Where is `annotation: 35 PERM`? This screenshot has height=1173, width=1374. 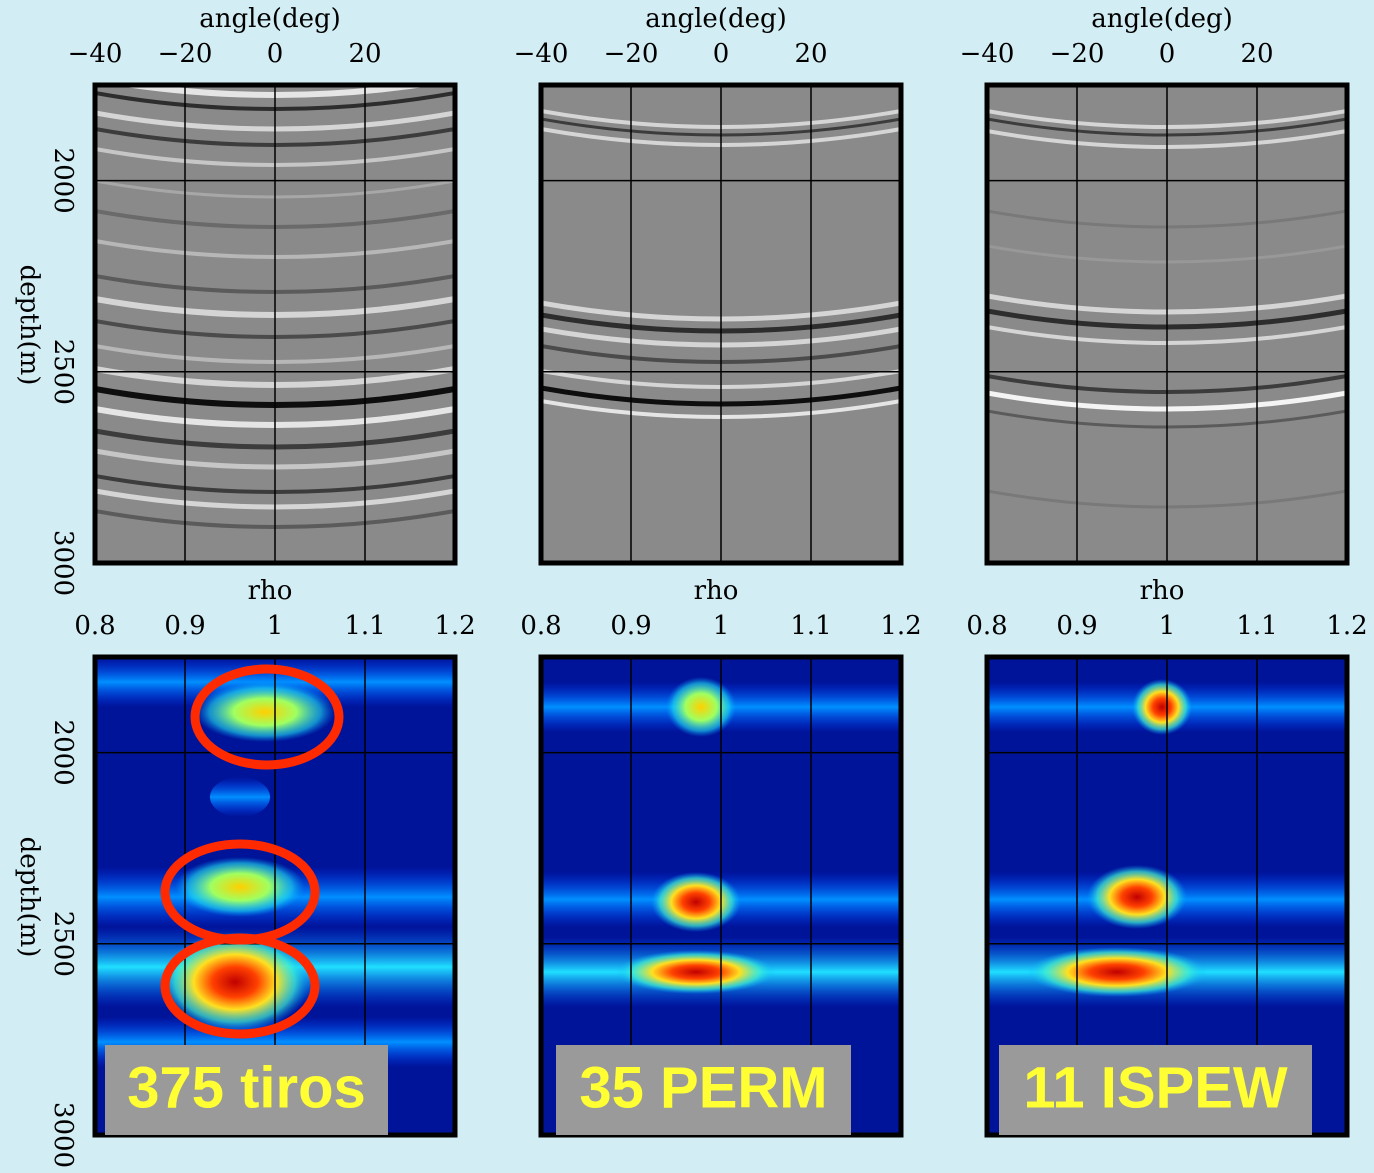 annotation: 35 PERM is located at coordinates (703, 1087).